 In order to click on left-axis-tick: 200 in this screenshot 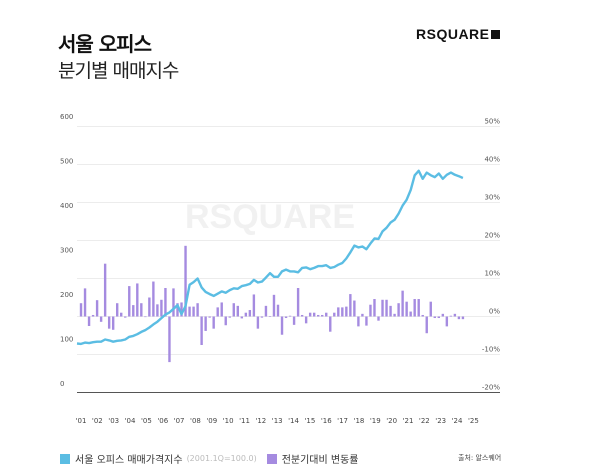, I will do `click(66, 295)`.